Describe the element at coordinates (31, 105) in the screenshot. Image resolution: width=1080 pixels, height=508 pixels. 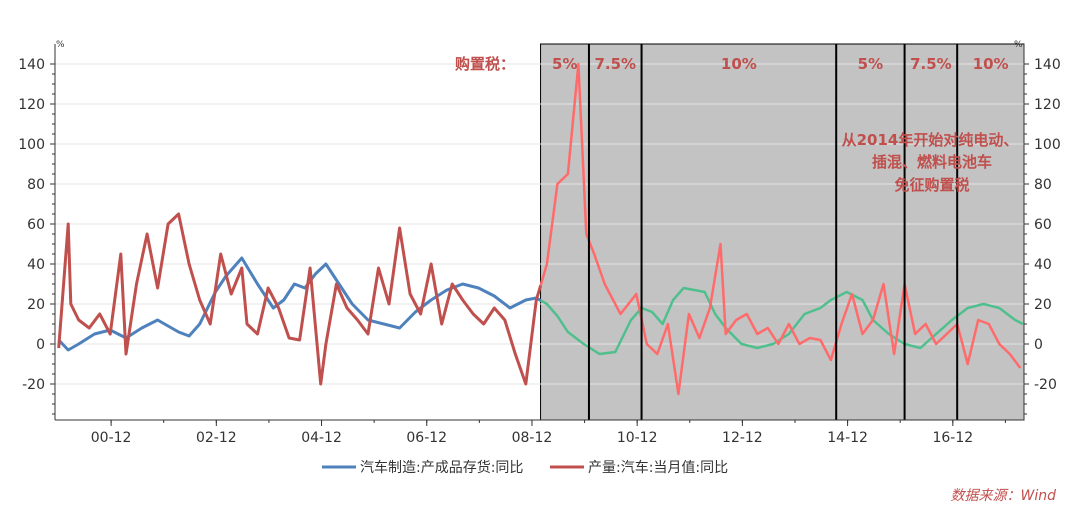
I see `left-axis-tick-label: 120` at that location.